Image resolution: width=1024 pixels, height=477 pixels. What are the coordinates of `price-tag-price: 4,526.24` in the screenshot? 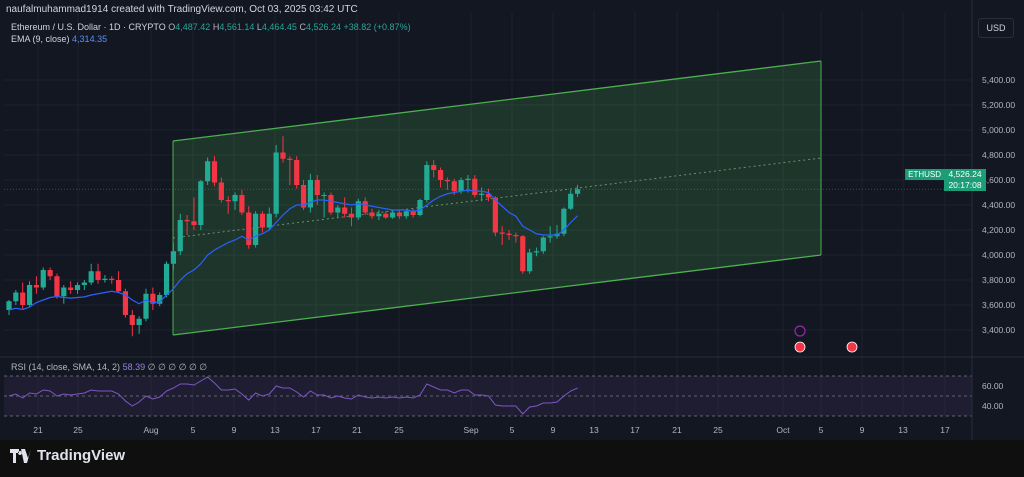 It's located at (965, 174).